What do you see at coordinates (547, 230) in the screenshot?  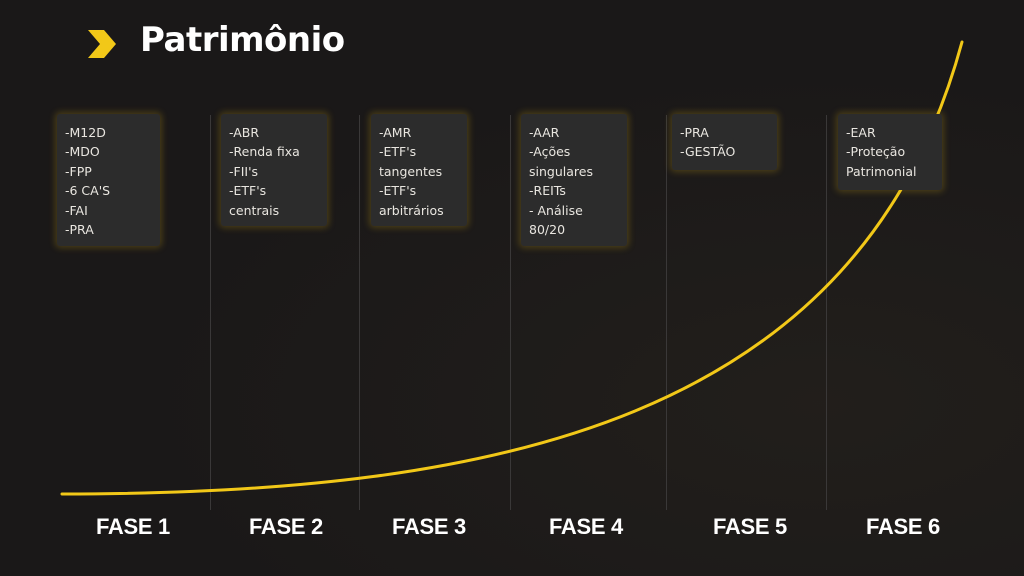 I see `phase-4-item: 80/20` at bounding box center [547, 230].